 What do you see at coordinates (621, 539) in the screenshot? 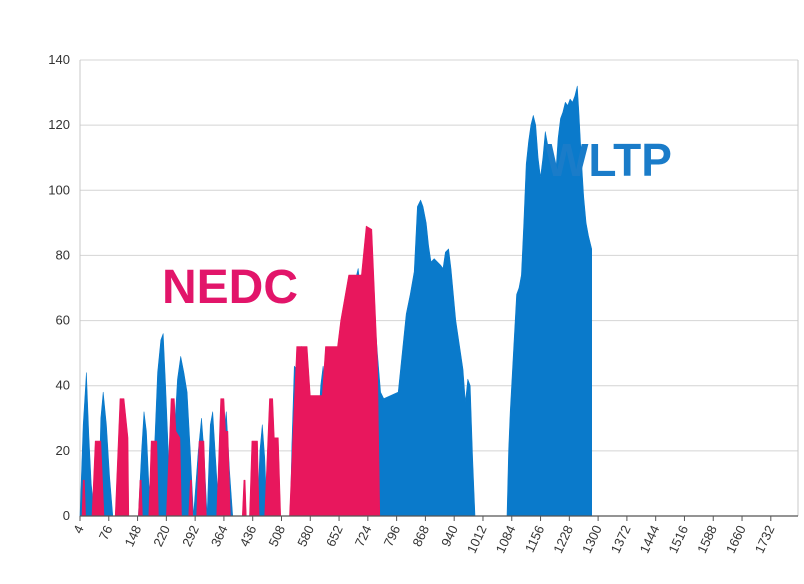
I see `x-tick-label: 1372` at bounding box center [621, 539].